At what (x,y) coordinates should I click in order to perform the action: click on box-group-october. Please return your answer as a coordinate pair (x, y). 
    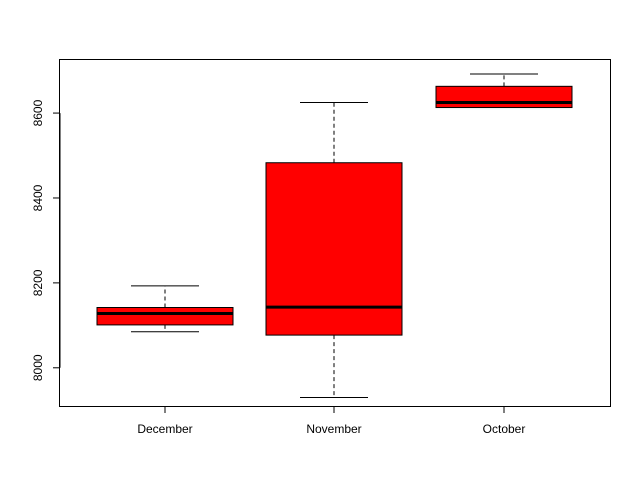
    Looking at the image, I should click on (504, 91).